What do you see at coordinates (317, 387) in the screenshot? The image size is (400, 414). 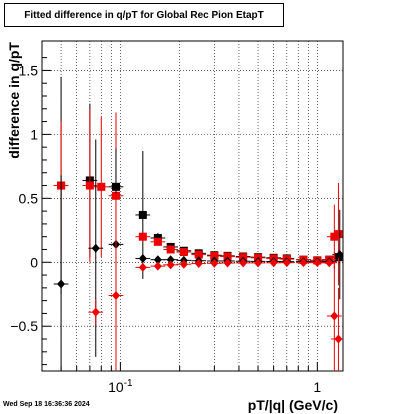 I see `x-tick-label: 1` at bounding box center [317, 387].